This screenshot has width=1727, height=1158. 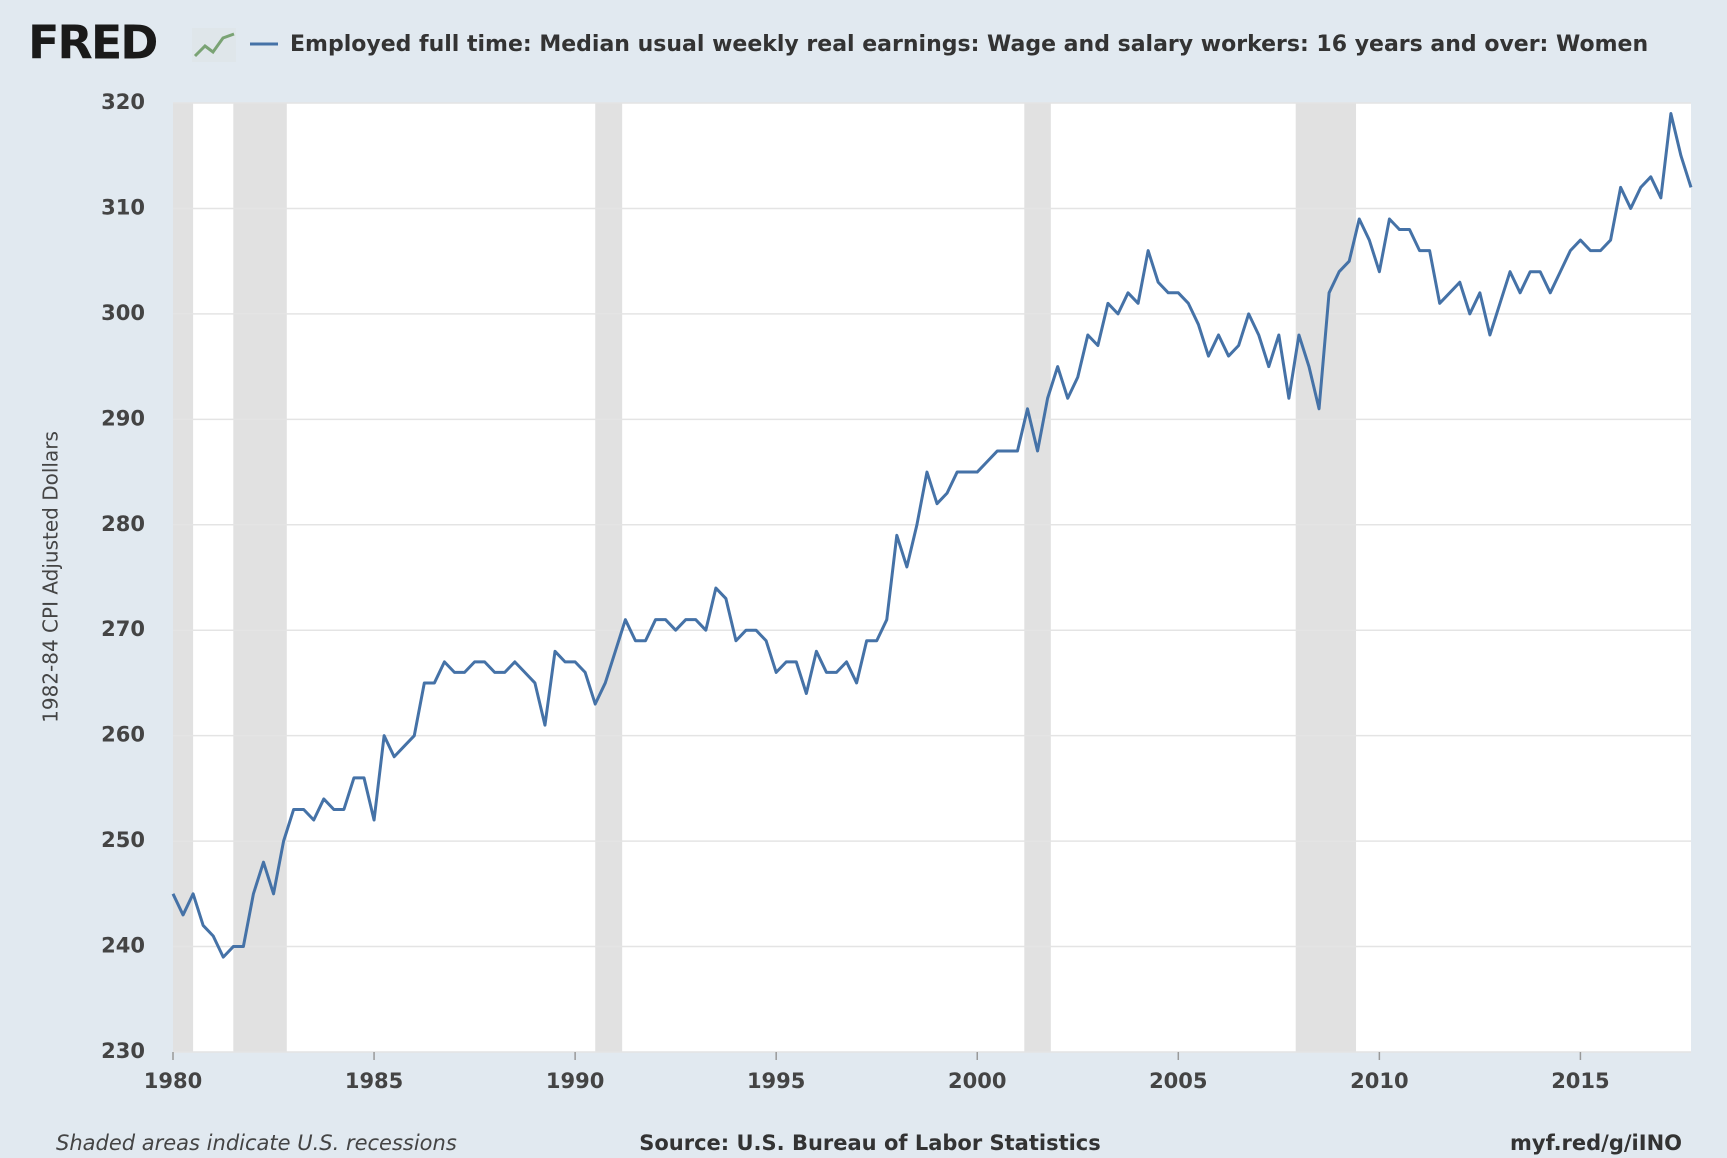 I want to click on y-tick-label: 230, so click(x=123, y=1051).